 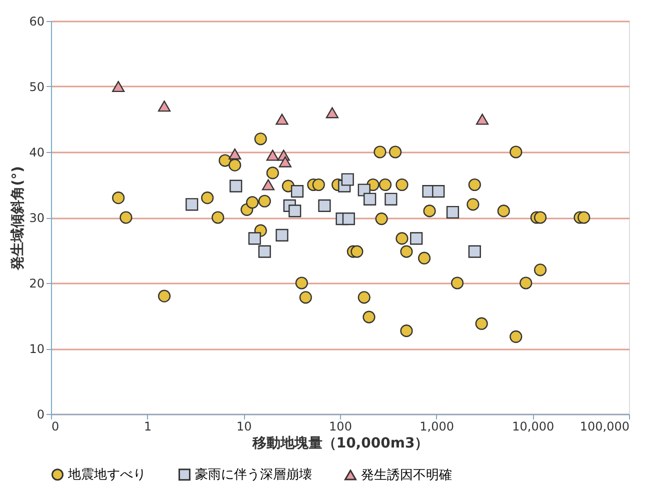 I want to click on y-tick-label: 60, so click(x=36, y=21).